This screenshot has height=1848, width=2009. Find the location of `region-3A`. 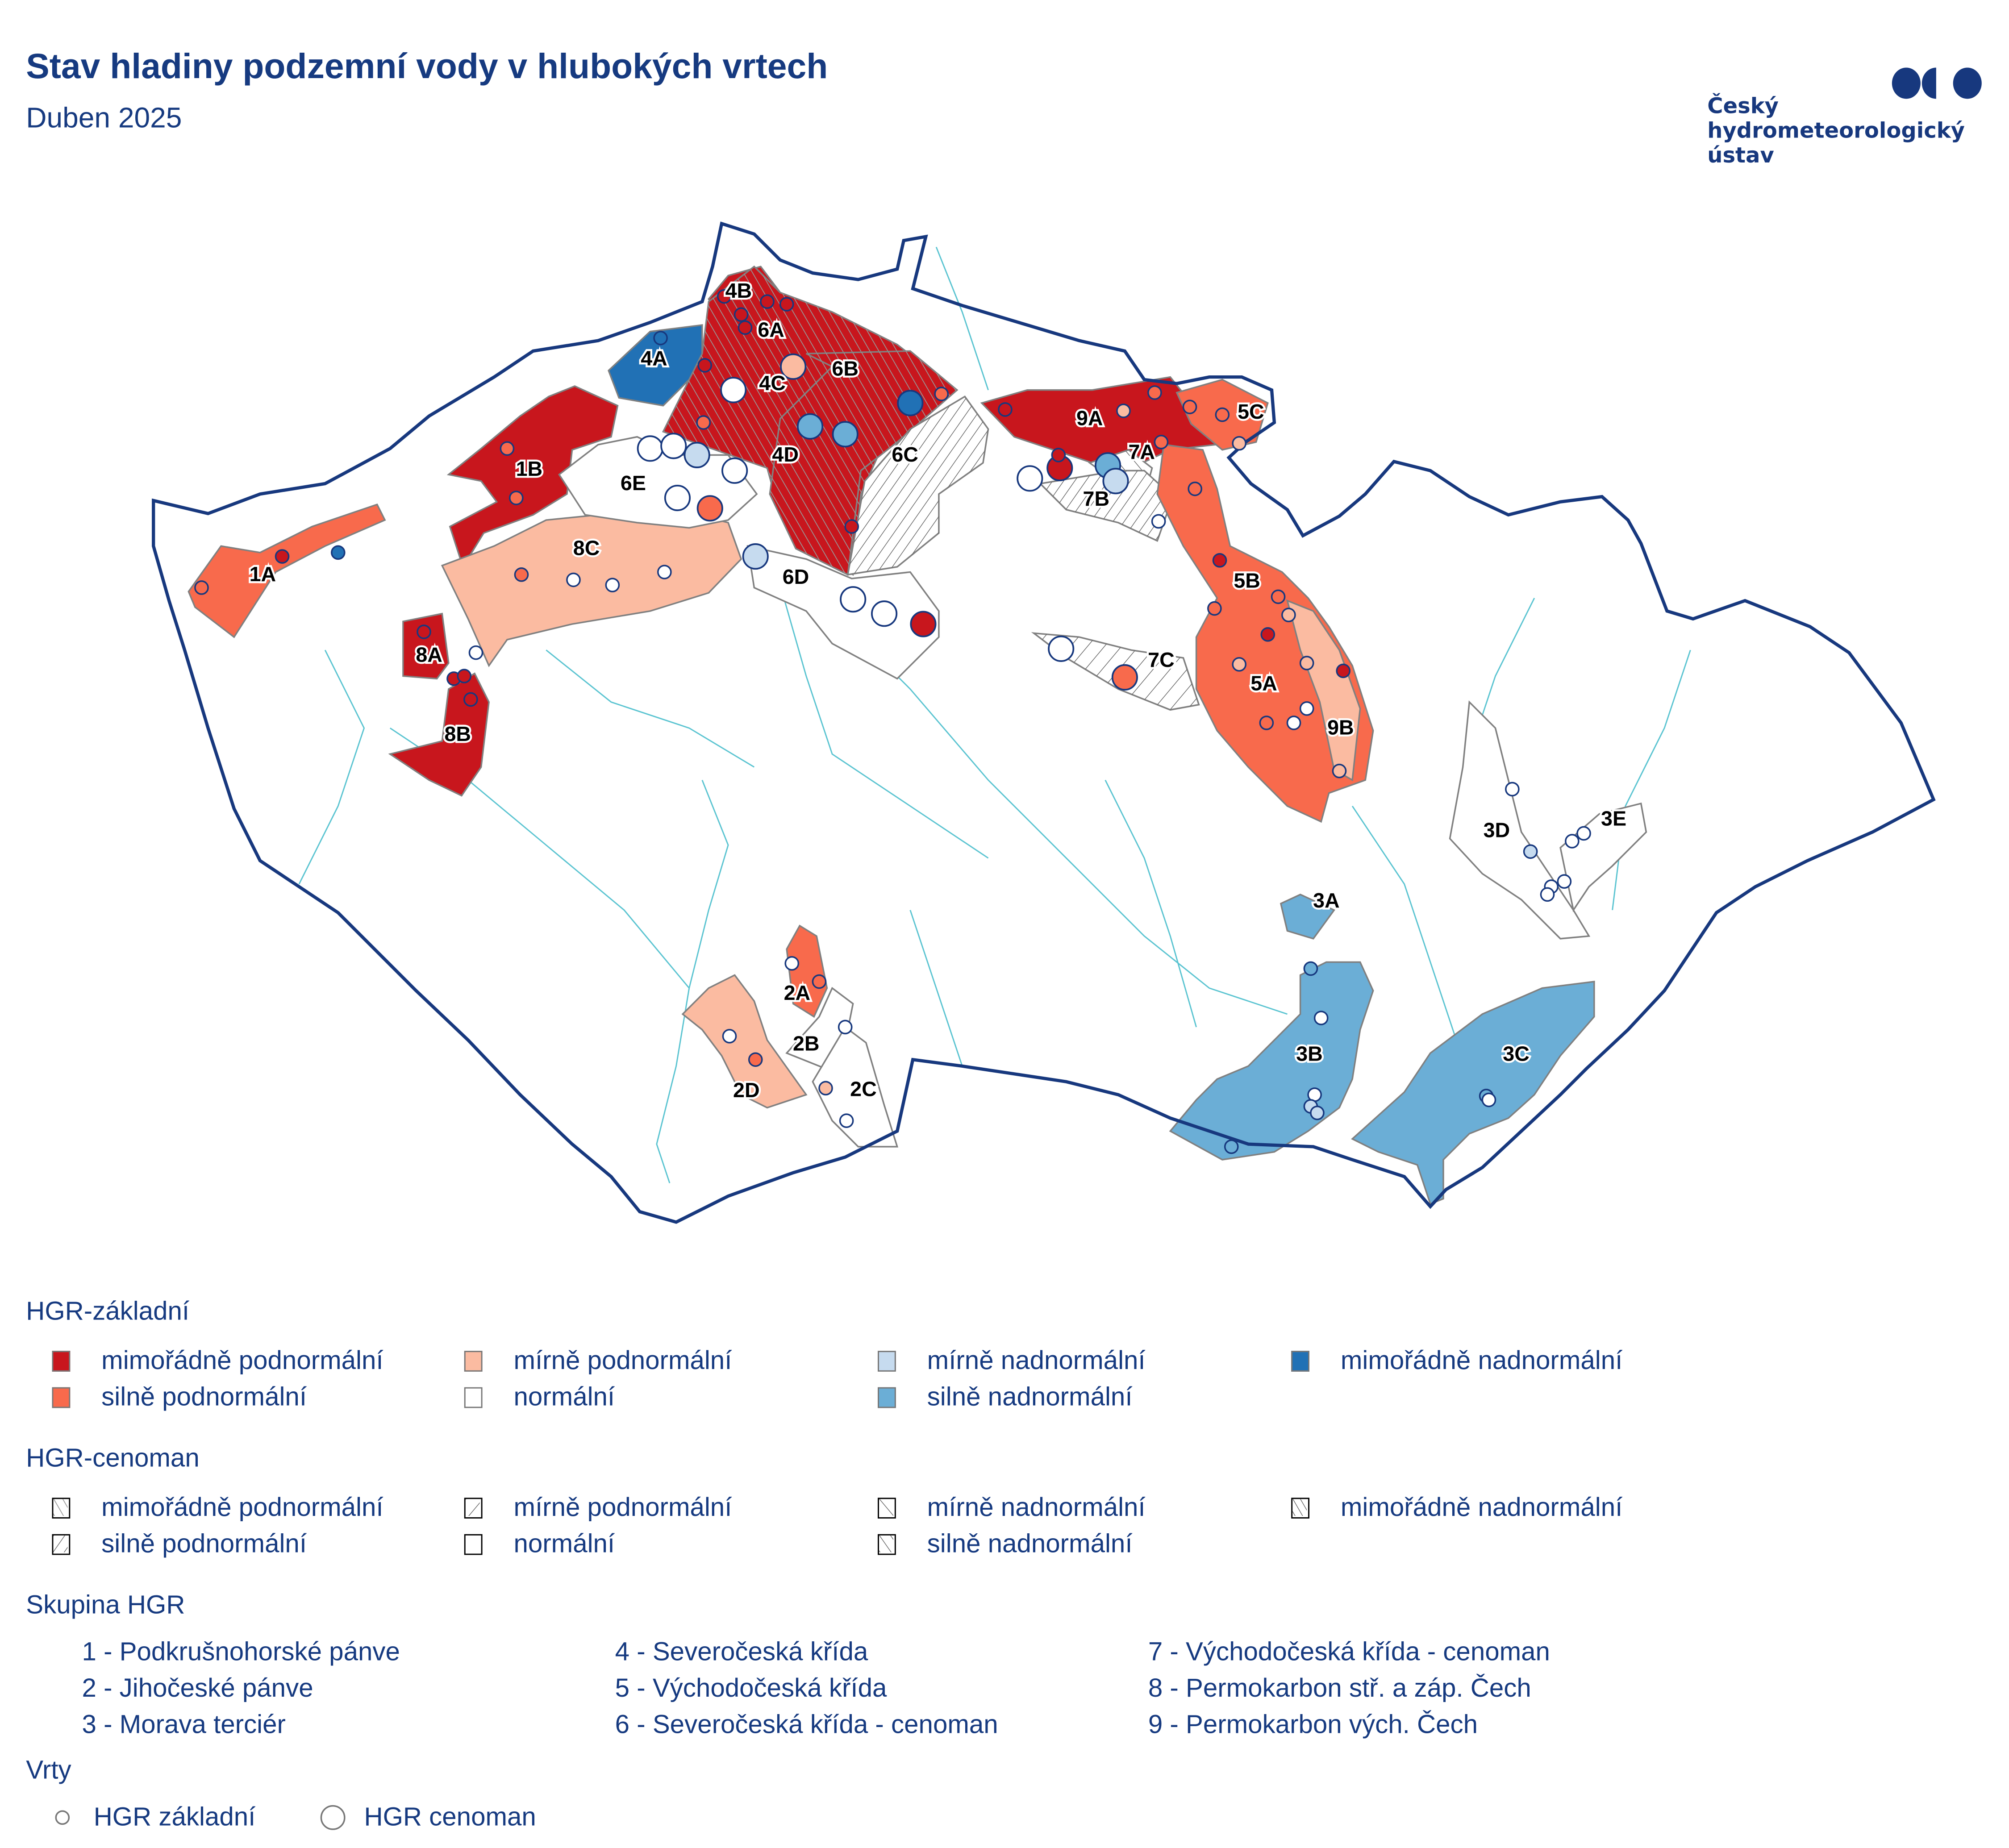

region-3A is located at coordinates (1307, 916).